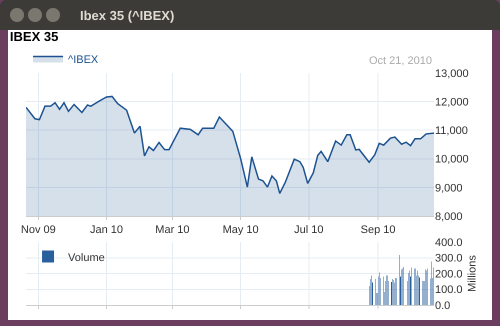 This screenshot has height=326, width=500. I want to click on y-tick-label: 13,000, so click(452, 74).